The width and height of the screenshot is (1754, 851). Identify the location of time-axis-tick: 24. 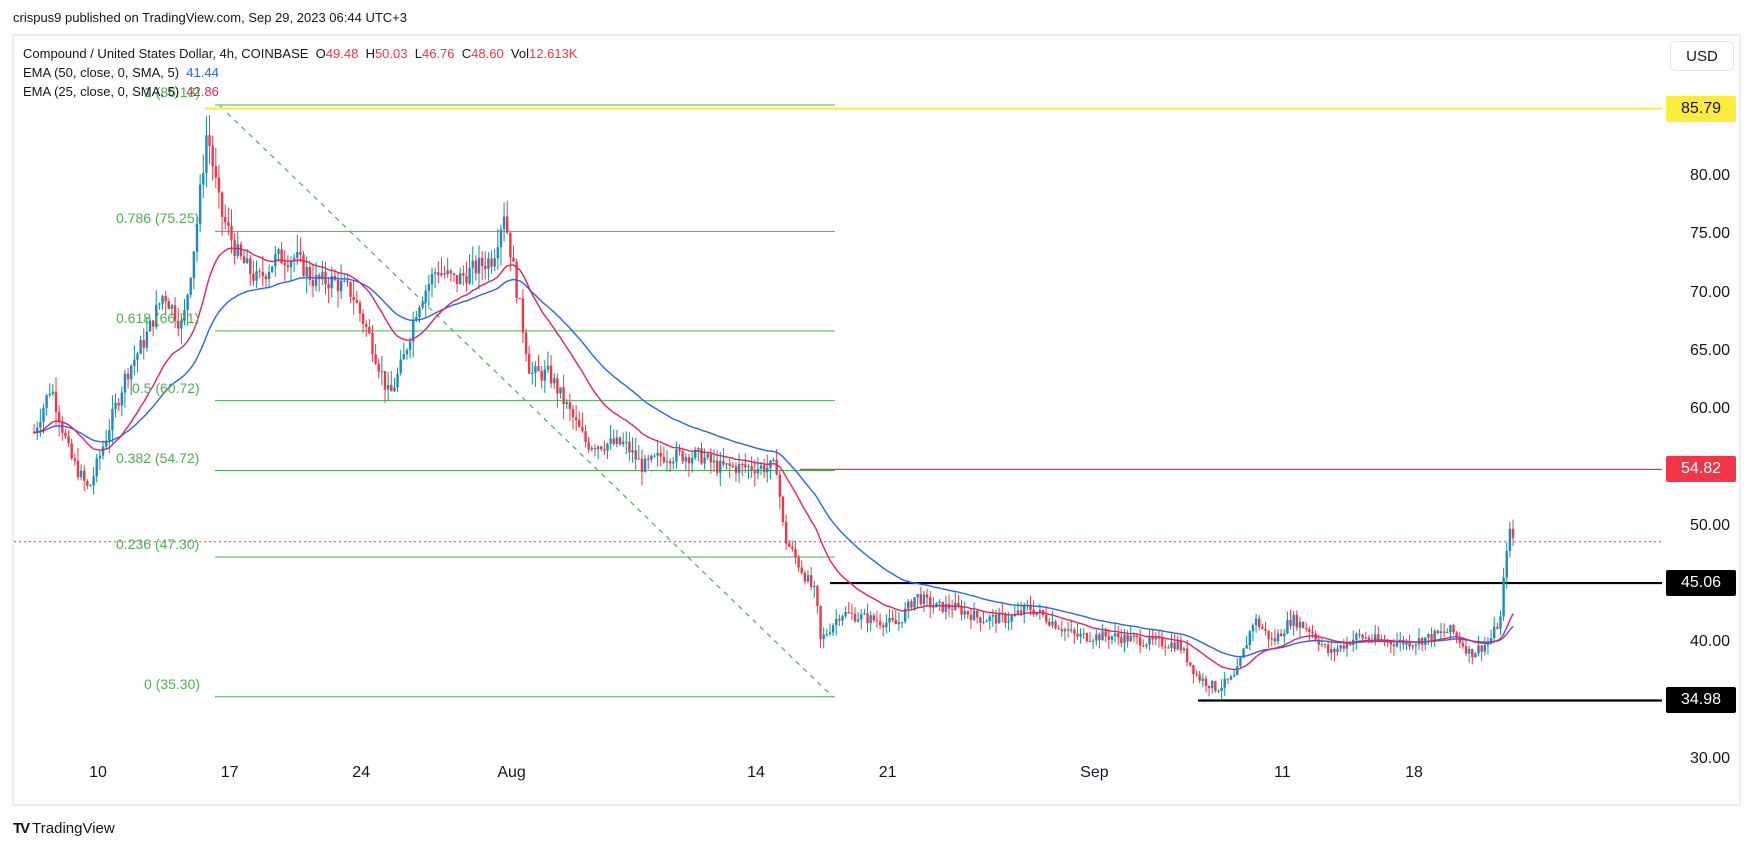
(361, 772).